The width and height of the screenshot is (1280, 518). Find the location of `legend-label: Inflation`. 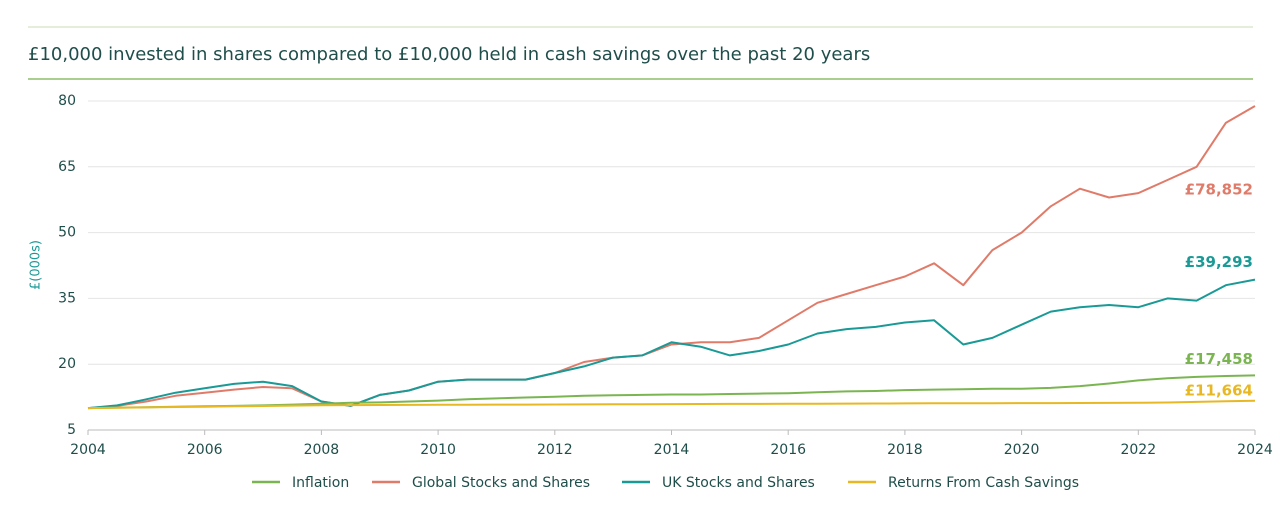

legend-label: Inflation is located at coordinates (320, 483).